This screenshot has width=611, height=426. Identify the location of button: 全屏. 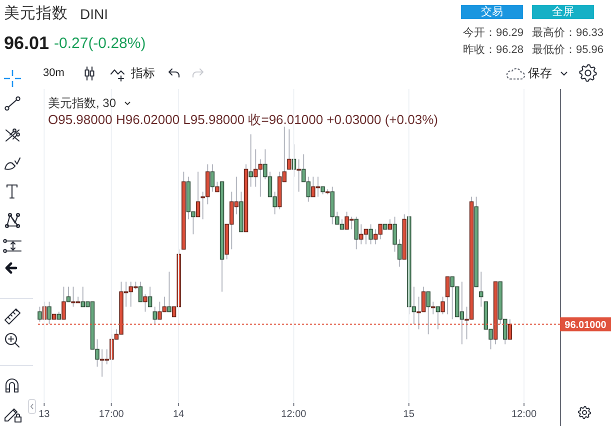
(563, 12).